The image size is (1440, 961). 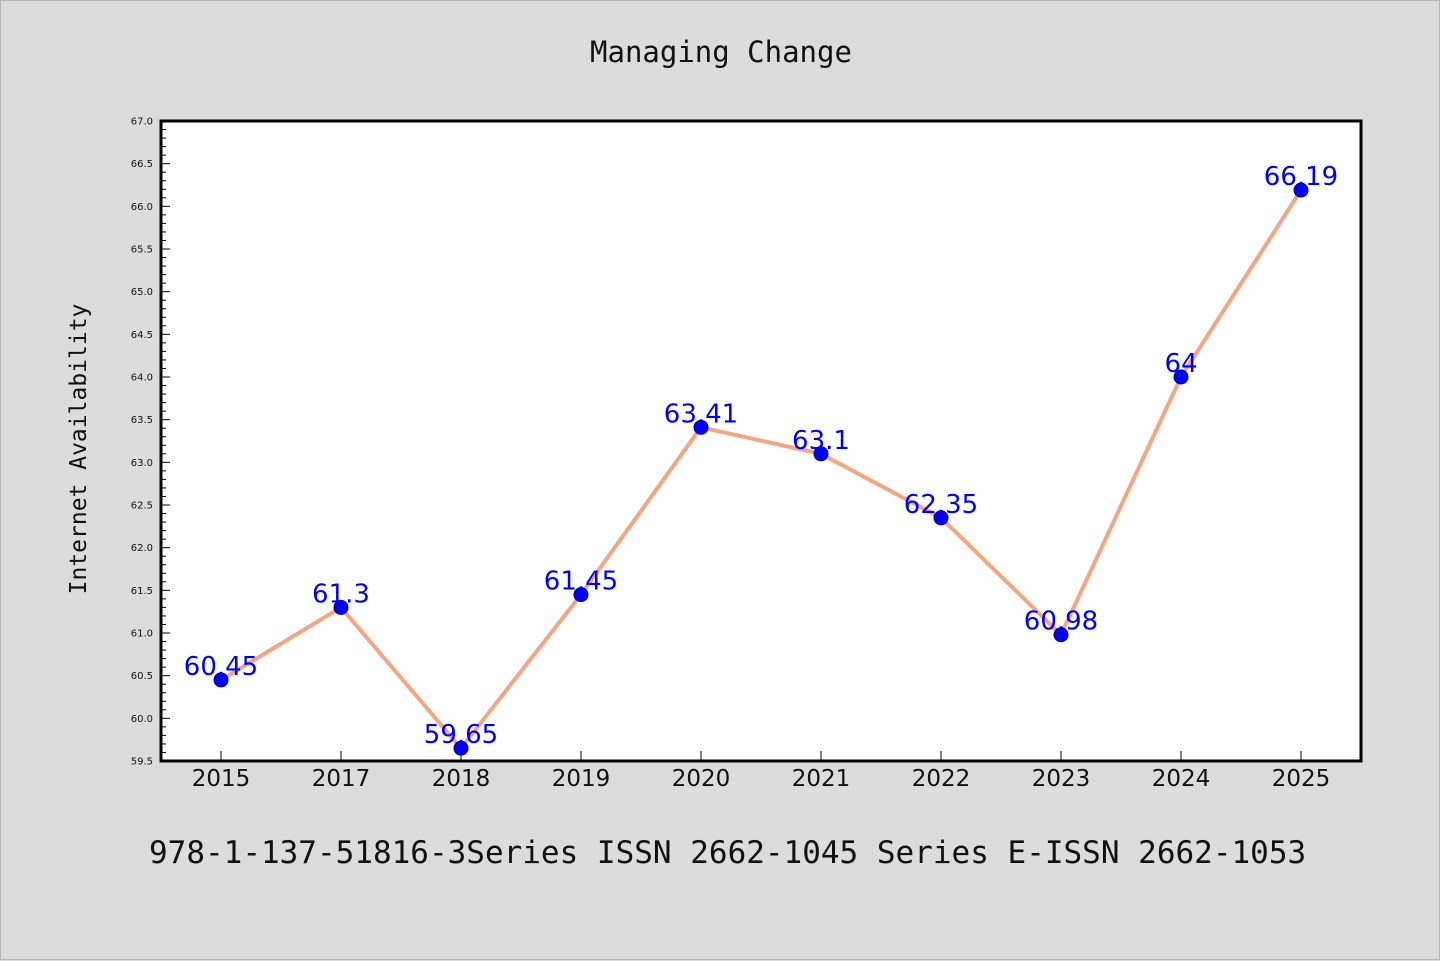 I want to click on y-tick-label: 59.5, so click(x=142, y=762).